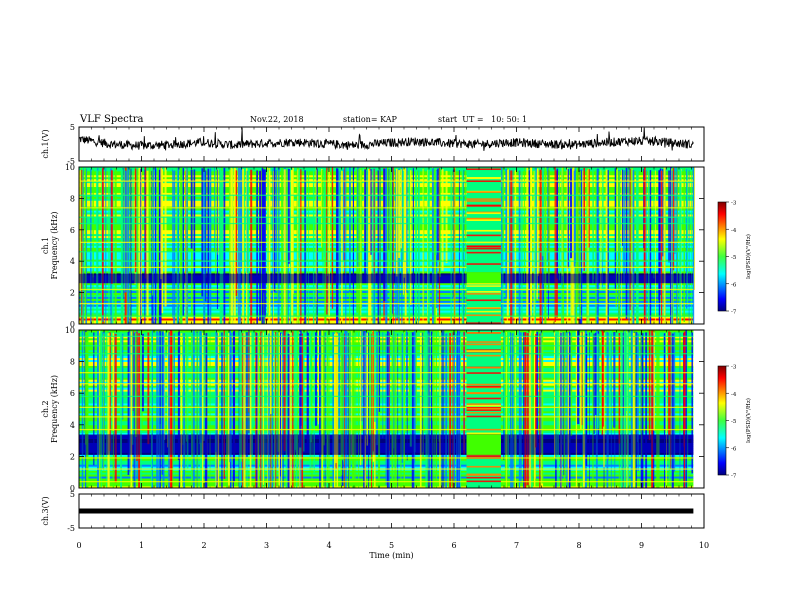  What do you see at coordinates (748, 256) in the screenshot?
I see `colorbar-label: log(PSD)(V²/Hz)` at bounding box center [748, 256].